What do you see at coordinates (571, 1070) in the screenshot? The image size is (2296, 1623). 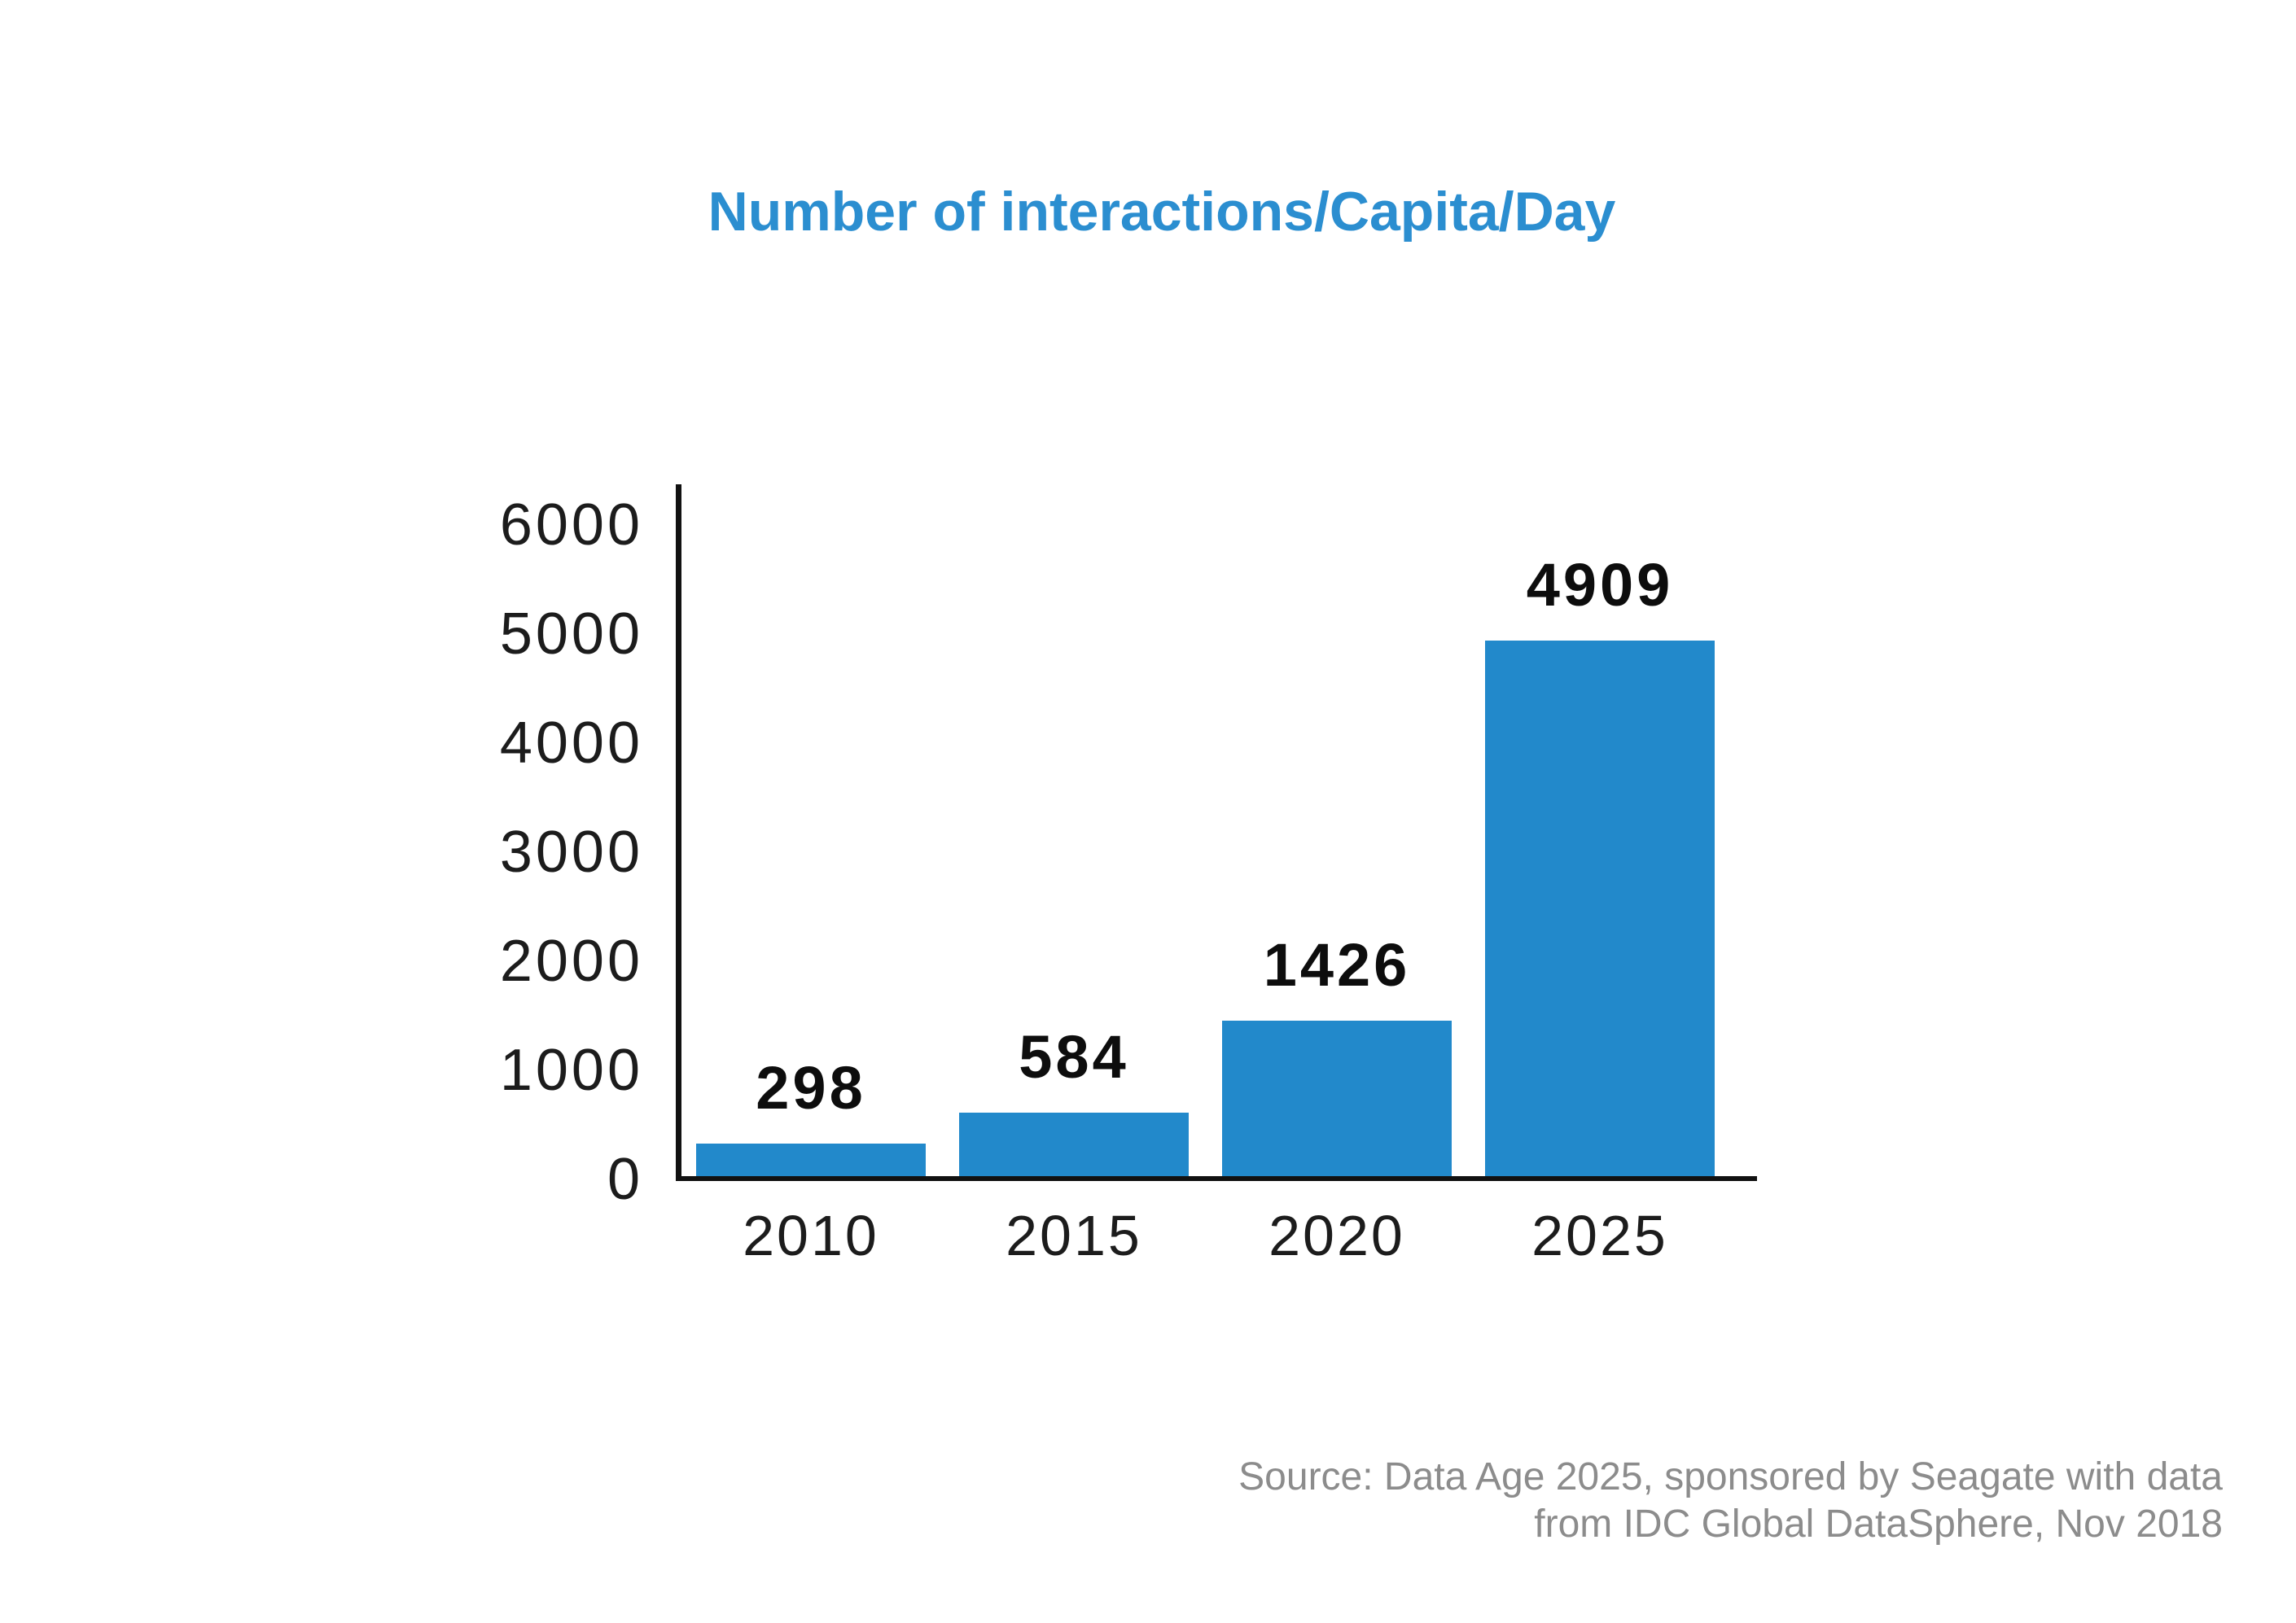 I see `y-axis-tick-label: 1000` at bounding box center [571, 1070].